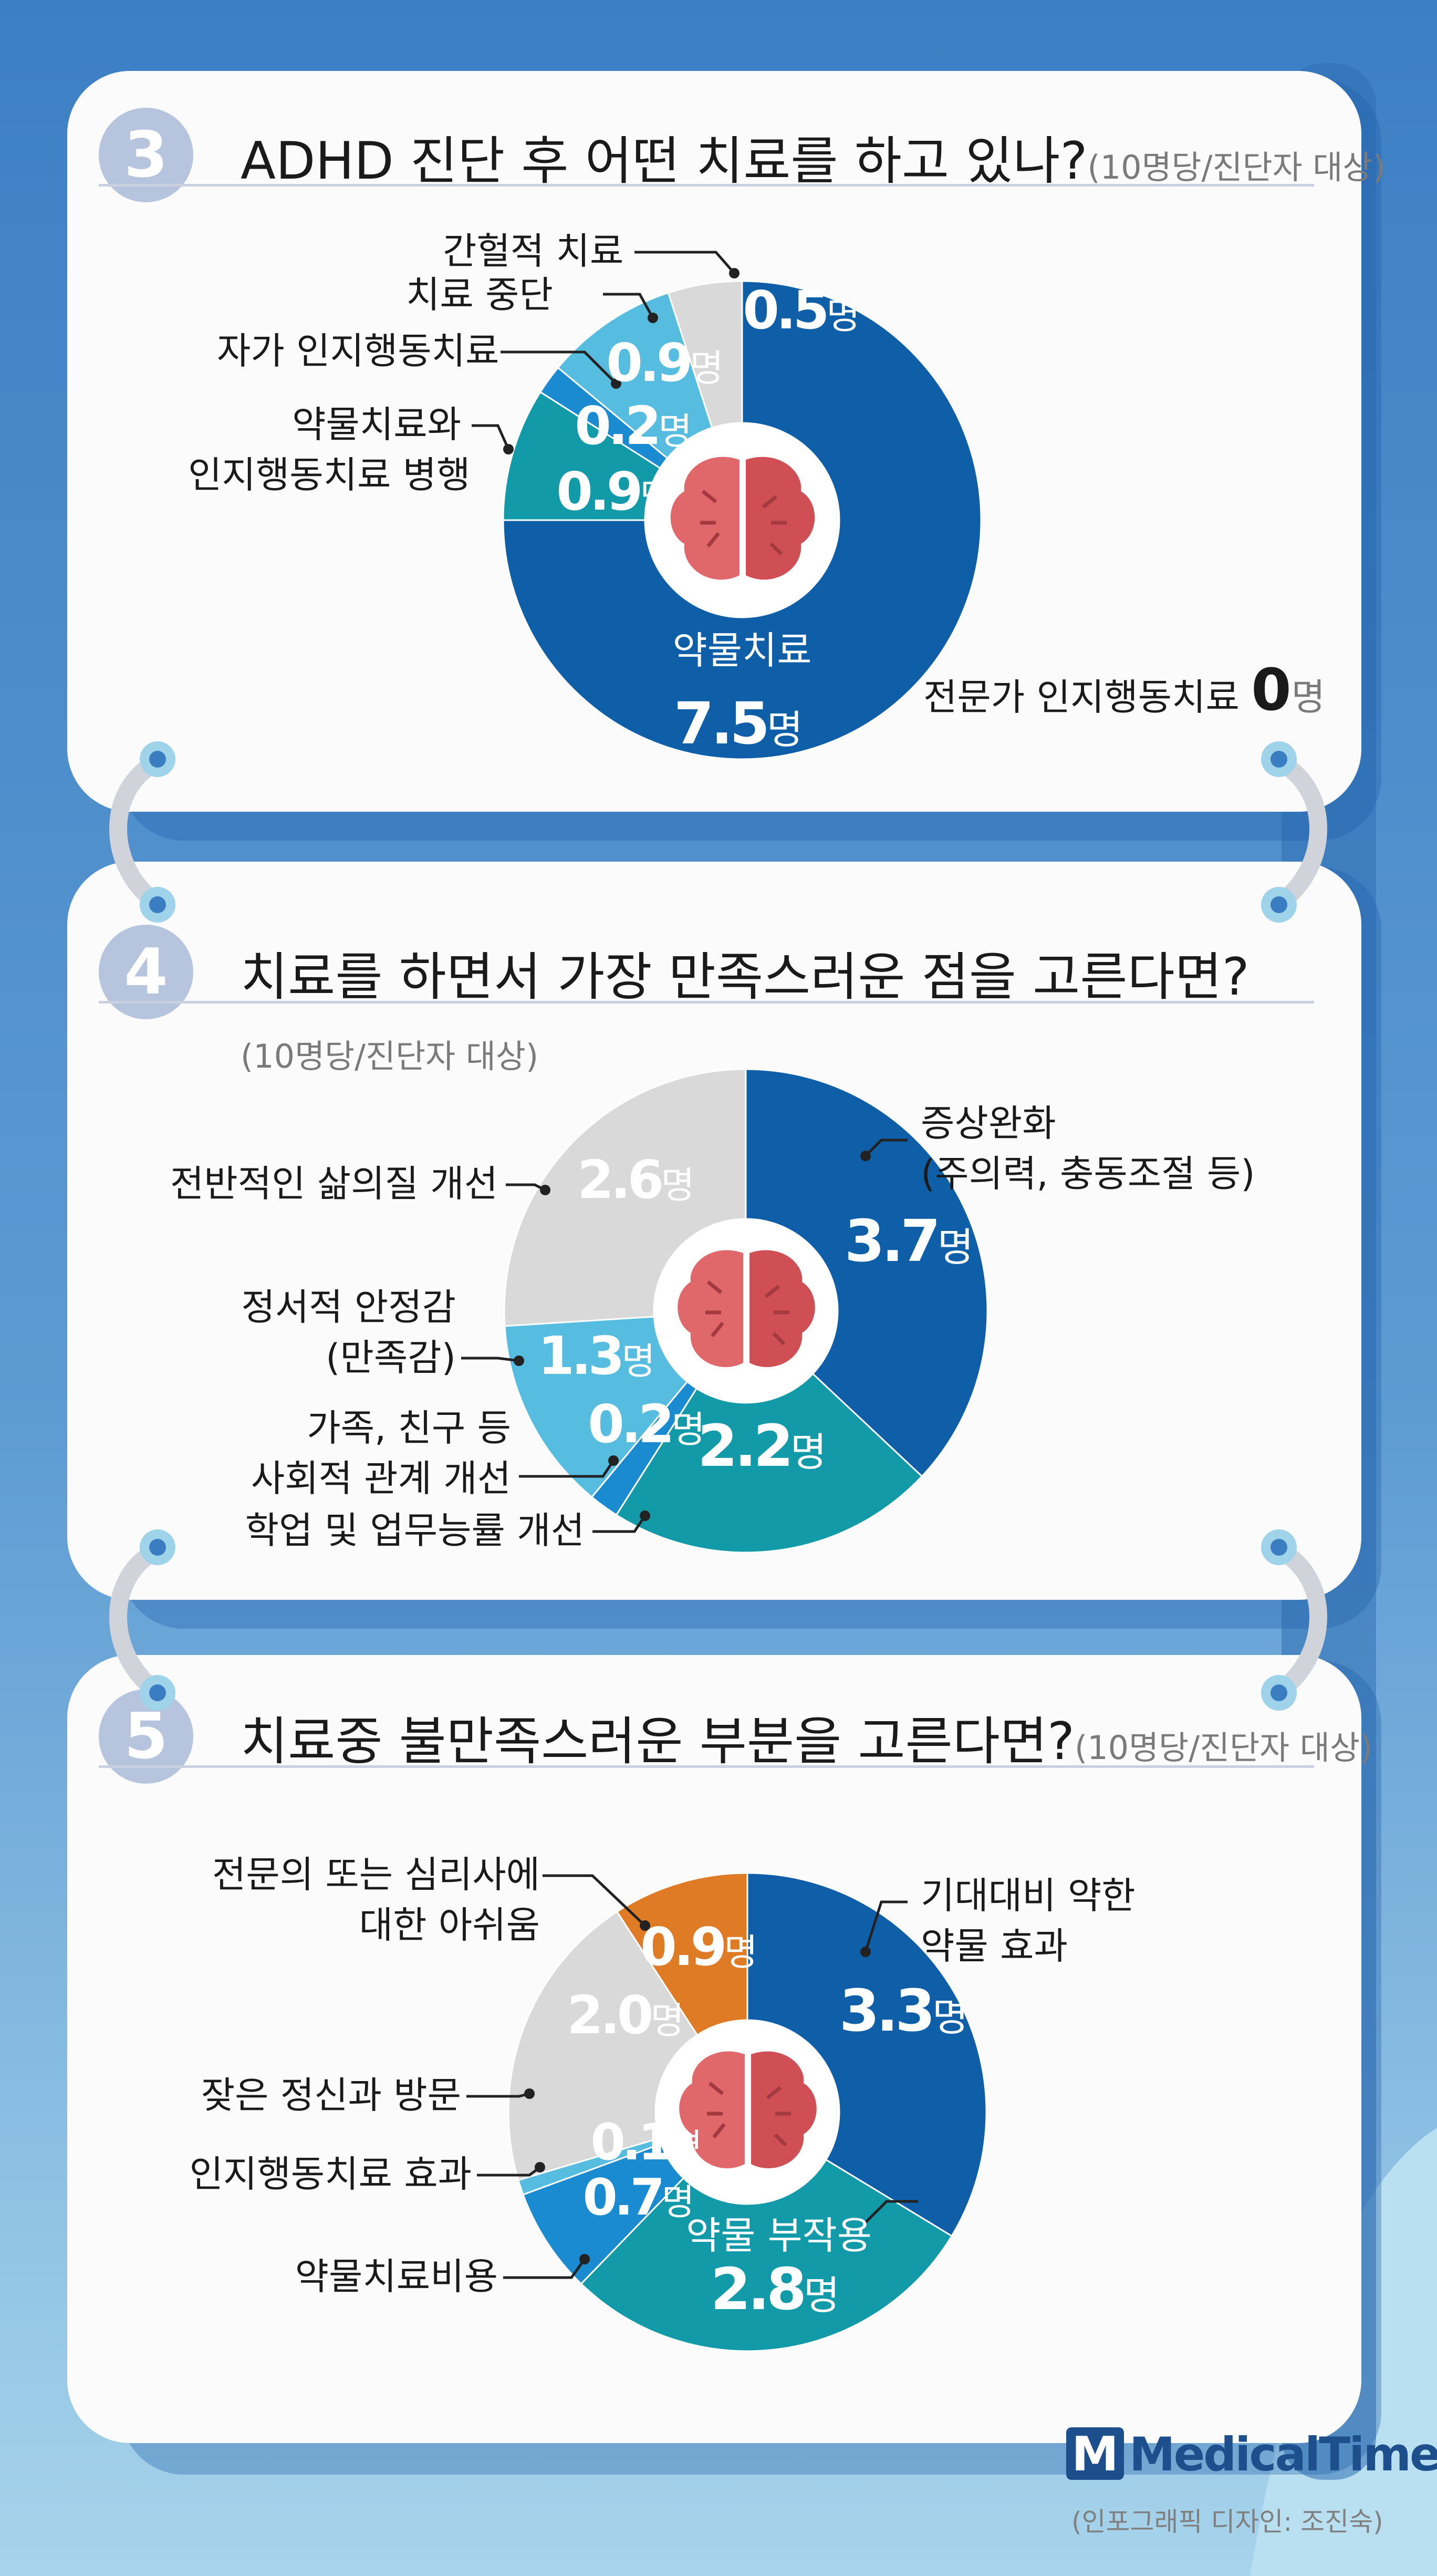 The width and height of the screenshot is (1437, 2576). I want to click on slice-label: 정서적 안정감 (만족감), so click(309, 1332).